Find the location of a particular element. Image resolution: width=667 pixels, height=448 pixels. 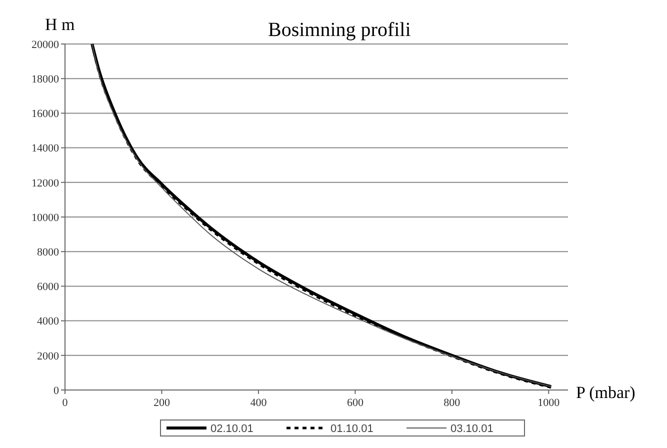

x-tick-label: 400 is located at coordinates (259, 403).